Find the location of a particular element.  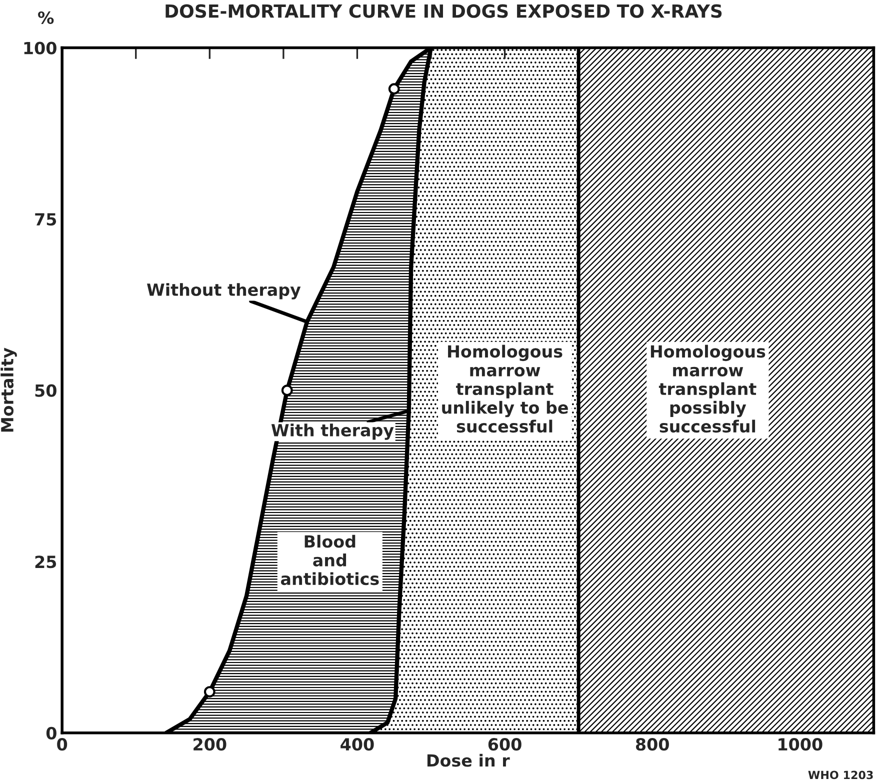

band-label: Homologous marrow transplant possibly successful is located at coordinates (708, 388).